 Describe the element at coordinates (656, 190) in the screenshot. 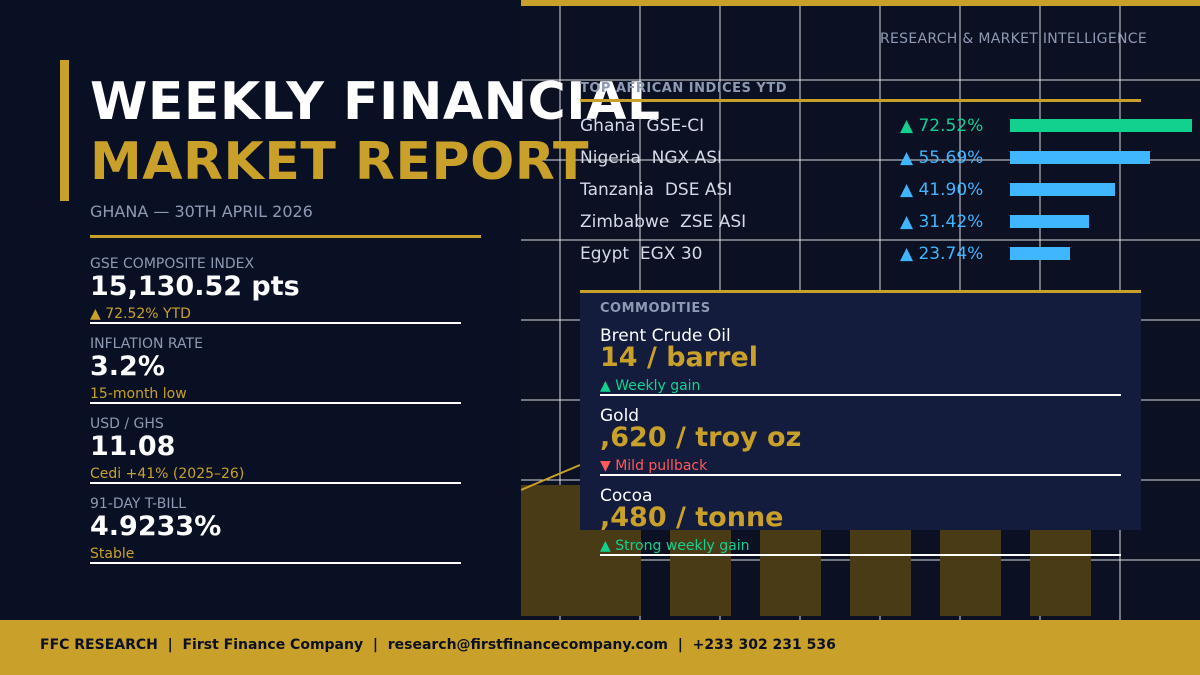

I see `index-name: Tanzania DSE ASI` at that location.